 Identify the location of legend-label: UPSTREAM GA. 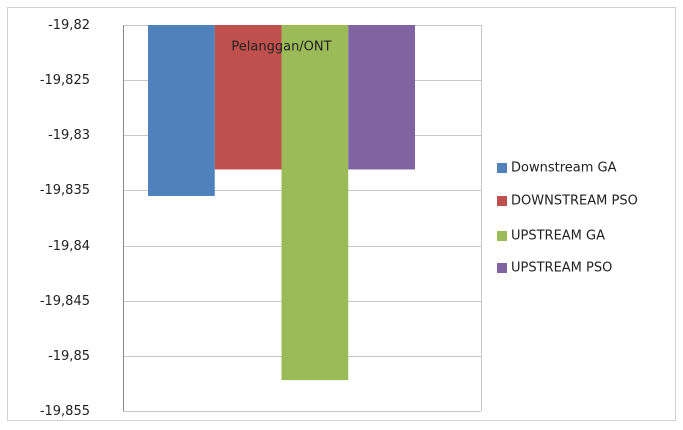
(558, 236).